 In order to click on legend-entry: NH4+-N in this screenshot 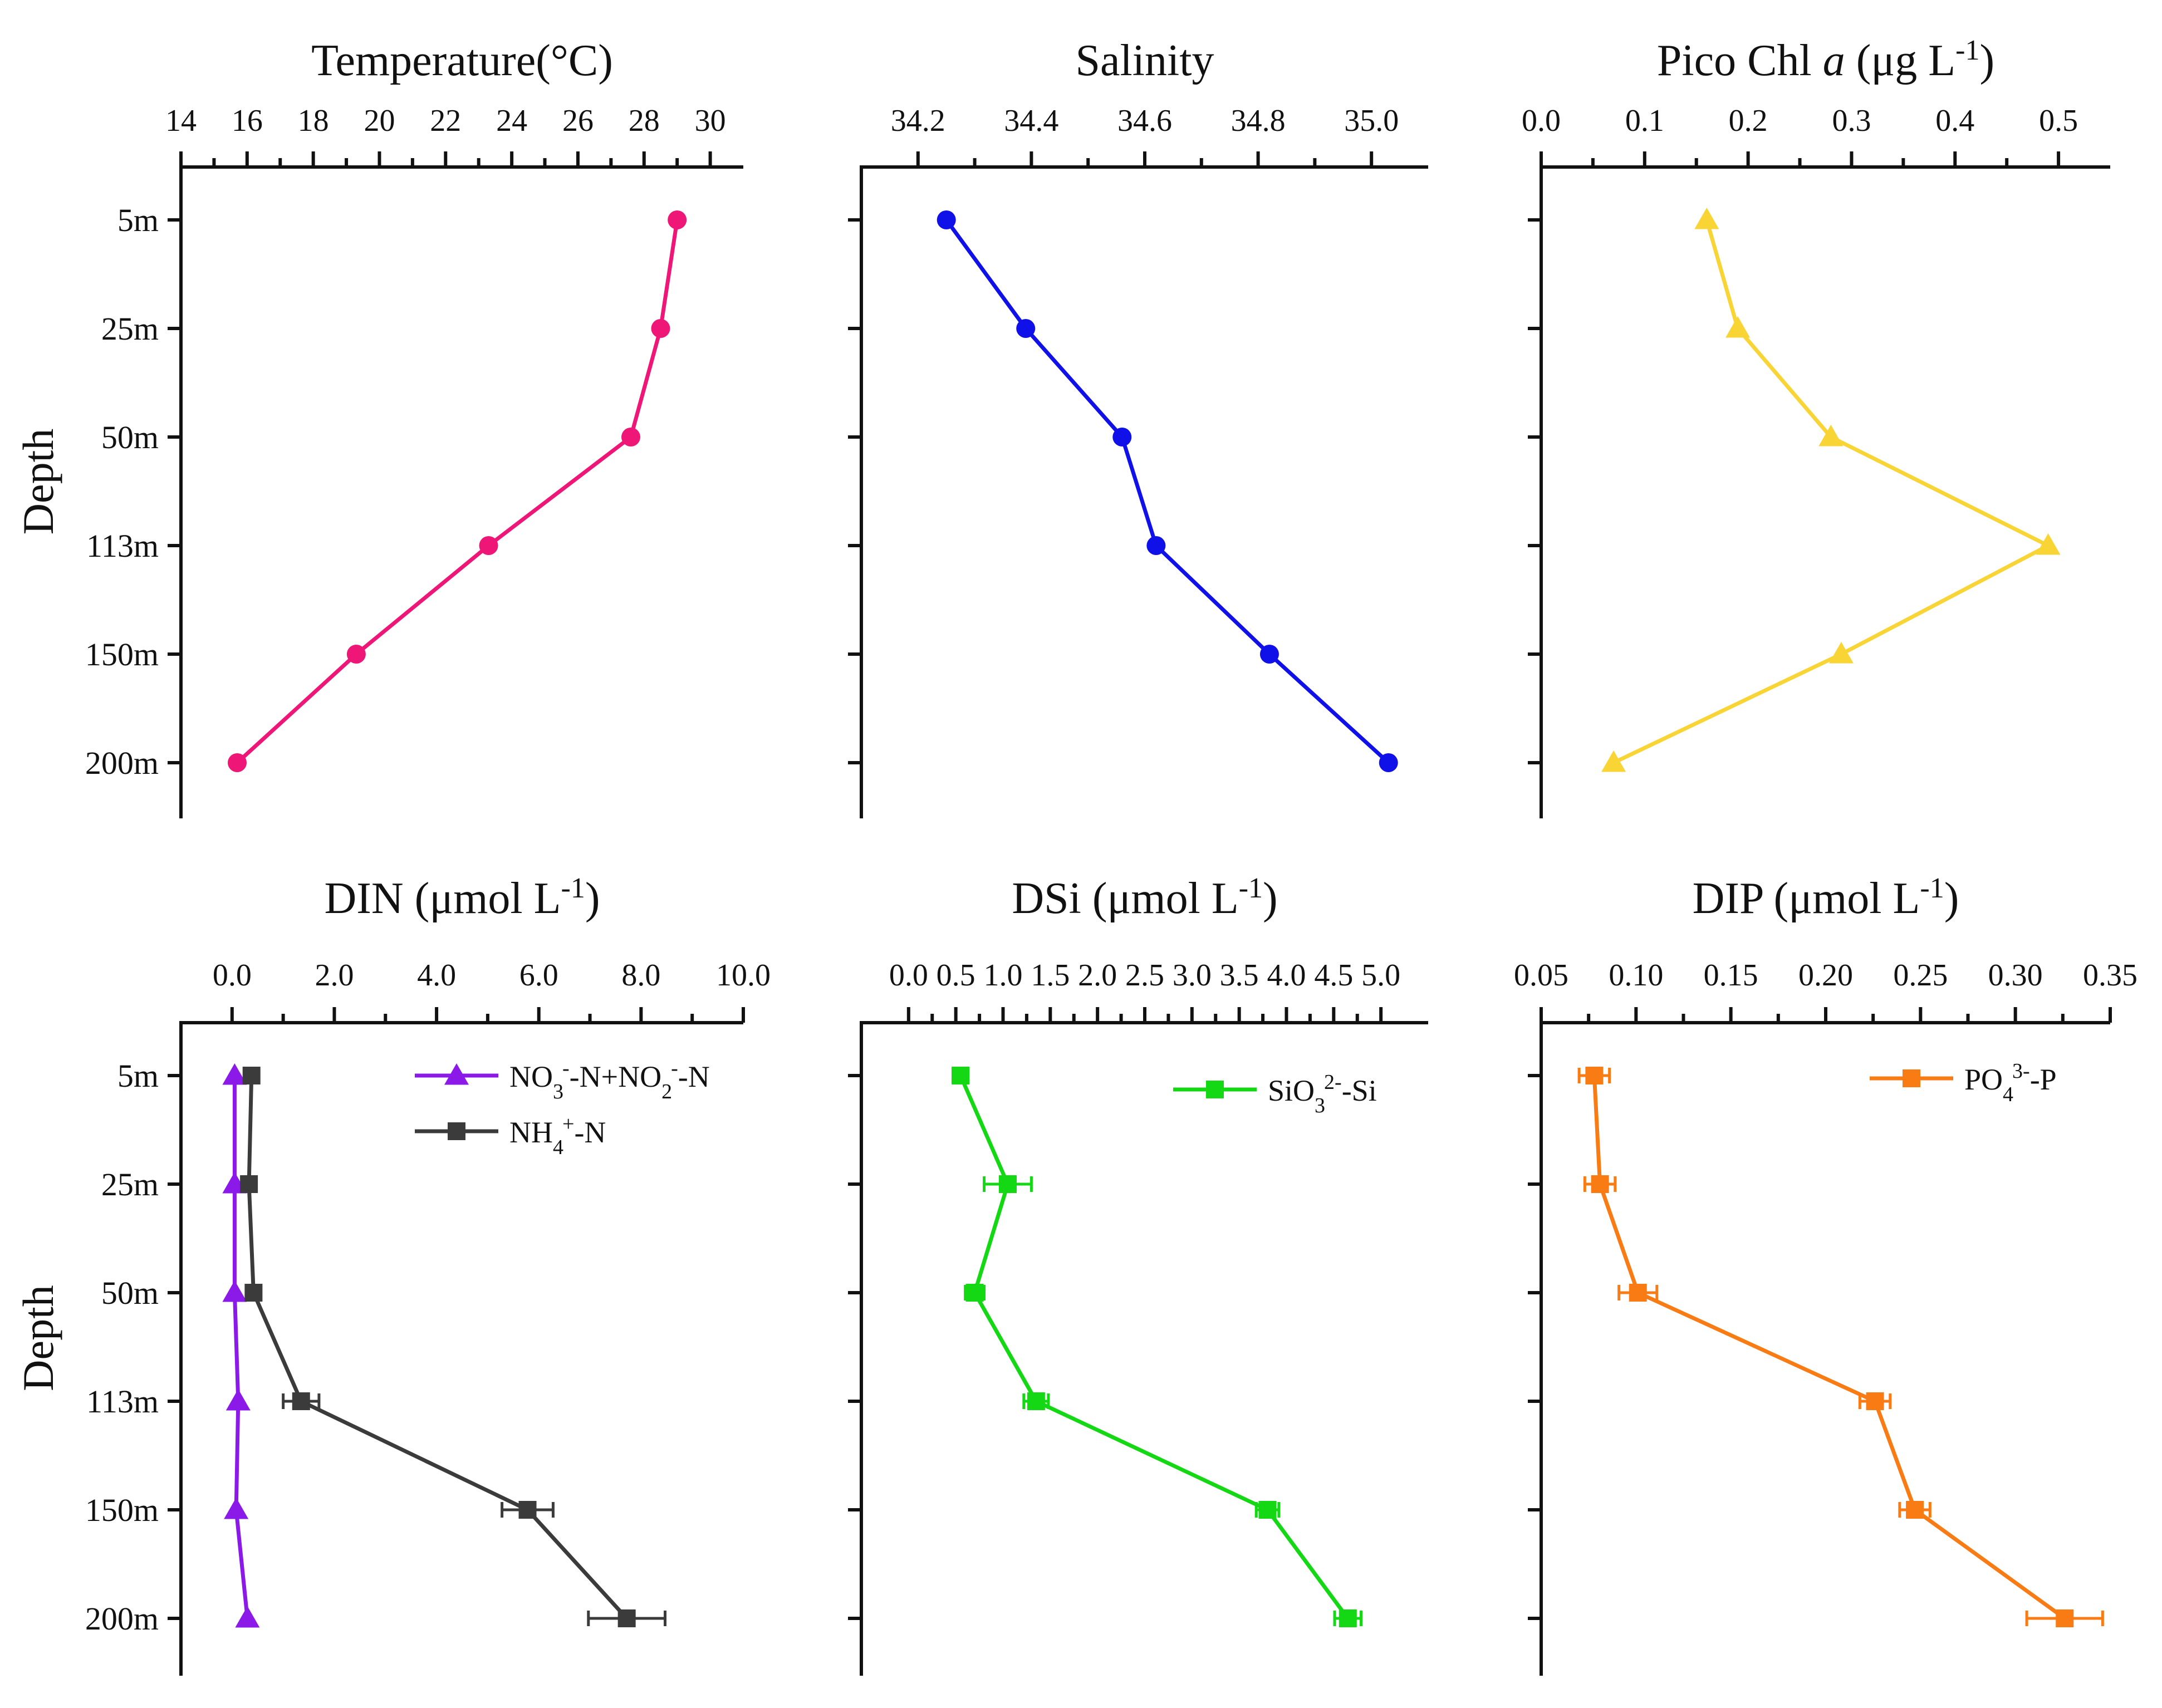, I will do `click(510, 1135)`.